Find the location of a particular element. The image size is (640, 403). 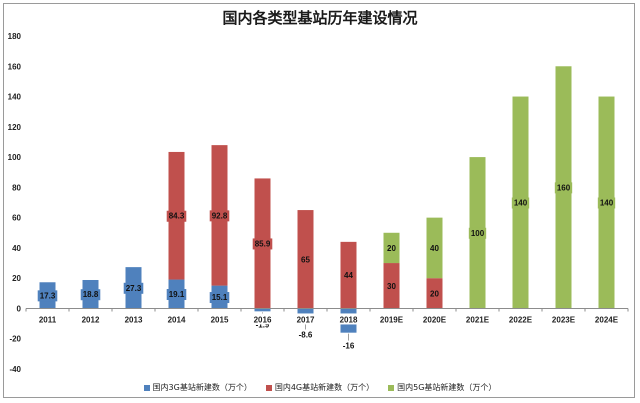

y-tick-label: 80 is located at coordinates (16, 187).